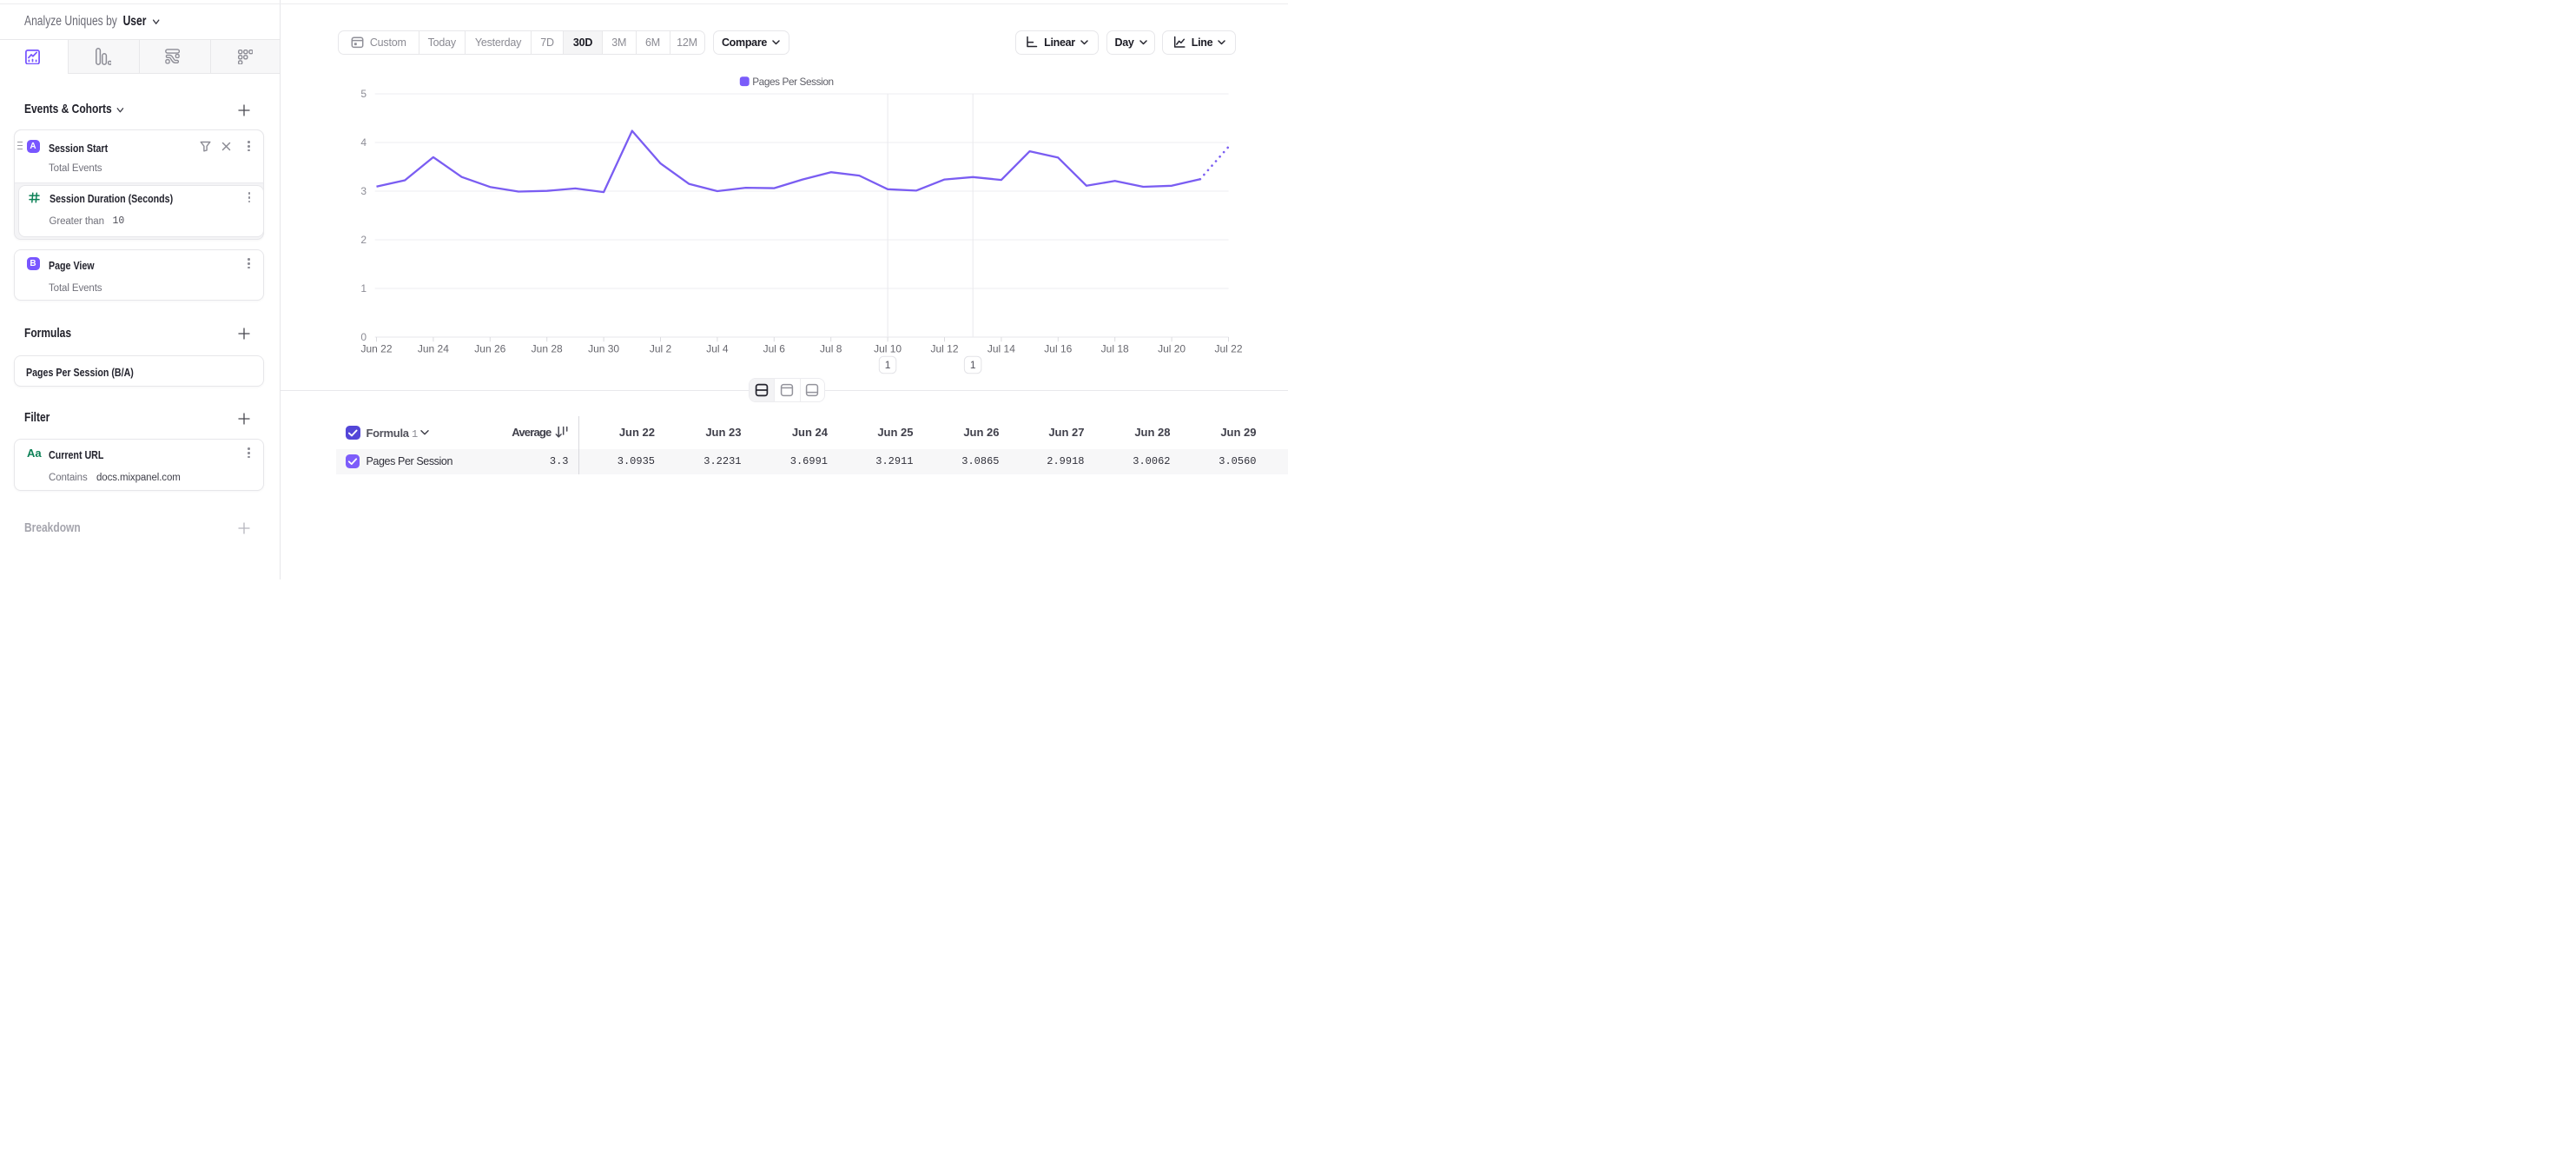 This screenshot has height=1159, width=2576. What do you see at coordinates (376, 349) in the screenshot?
I see `svg-text: Jun 22` at bounding box center [376, 349].